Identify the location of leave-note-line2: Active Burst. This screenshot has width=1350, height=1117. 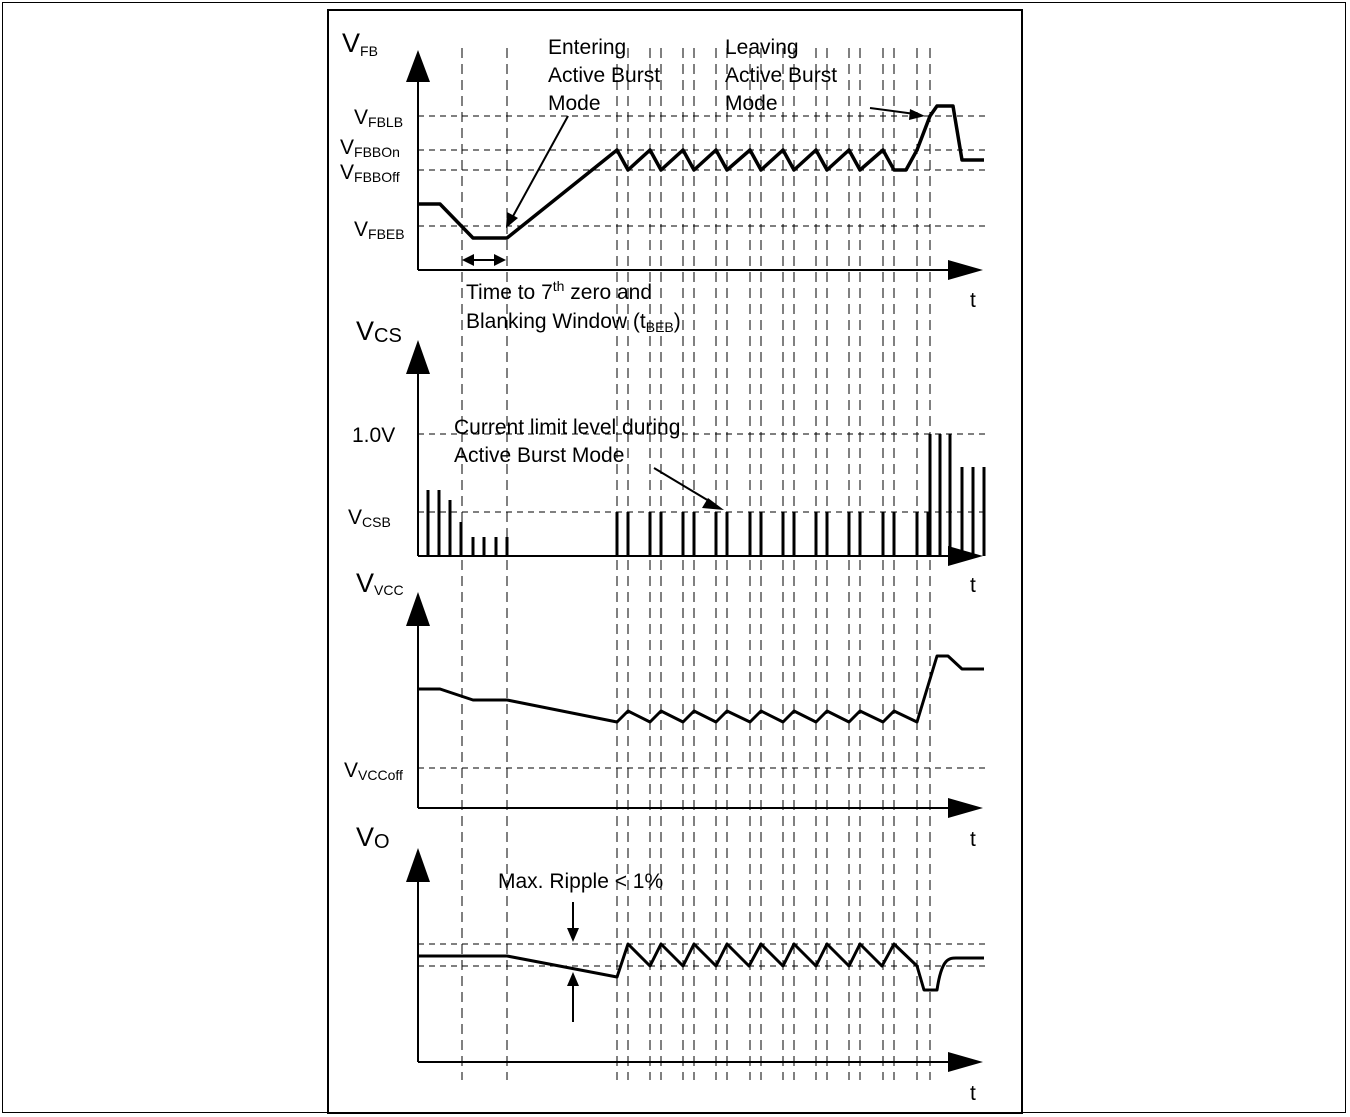
(781, 75).